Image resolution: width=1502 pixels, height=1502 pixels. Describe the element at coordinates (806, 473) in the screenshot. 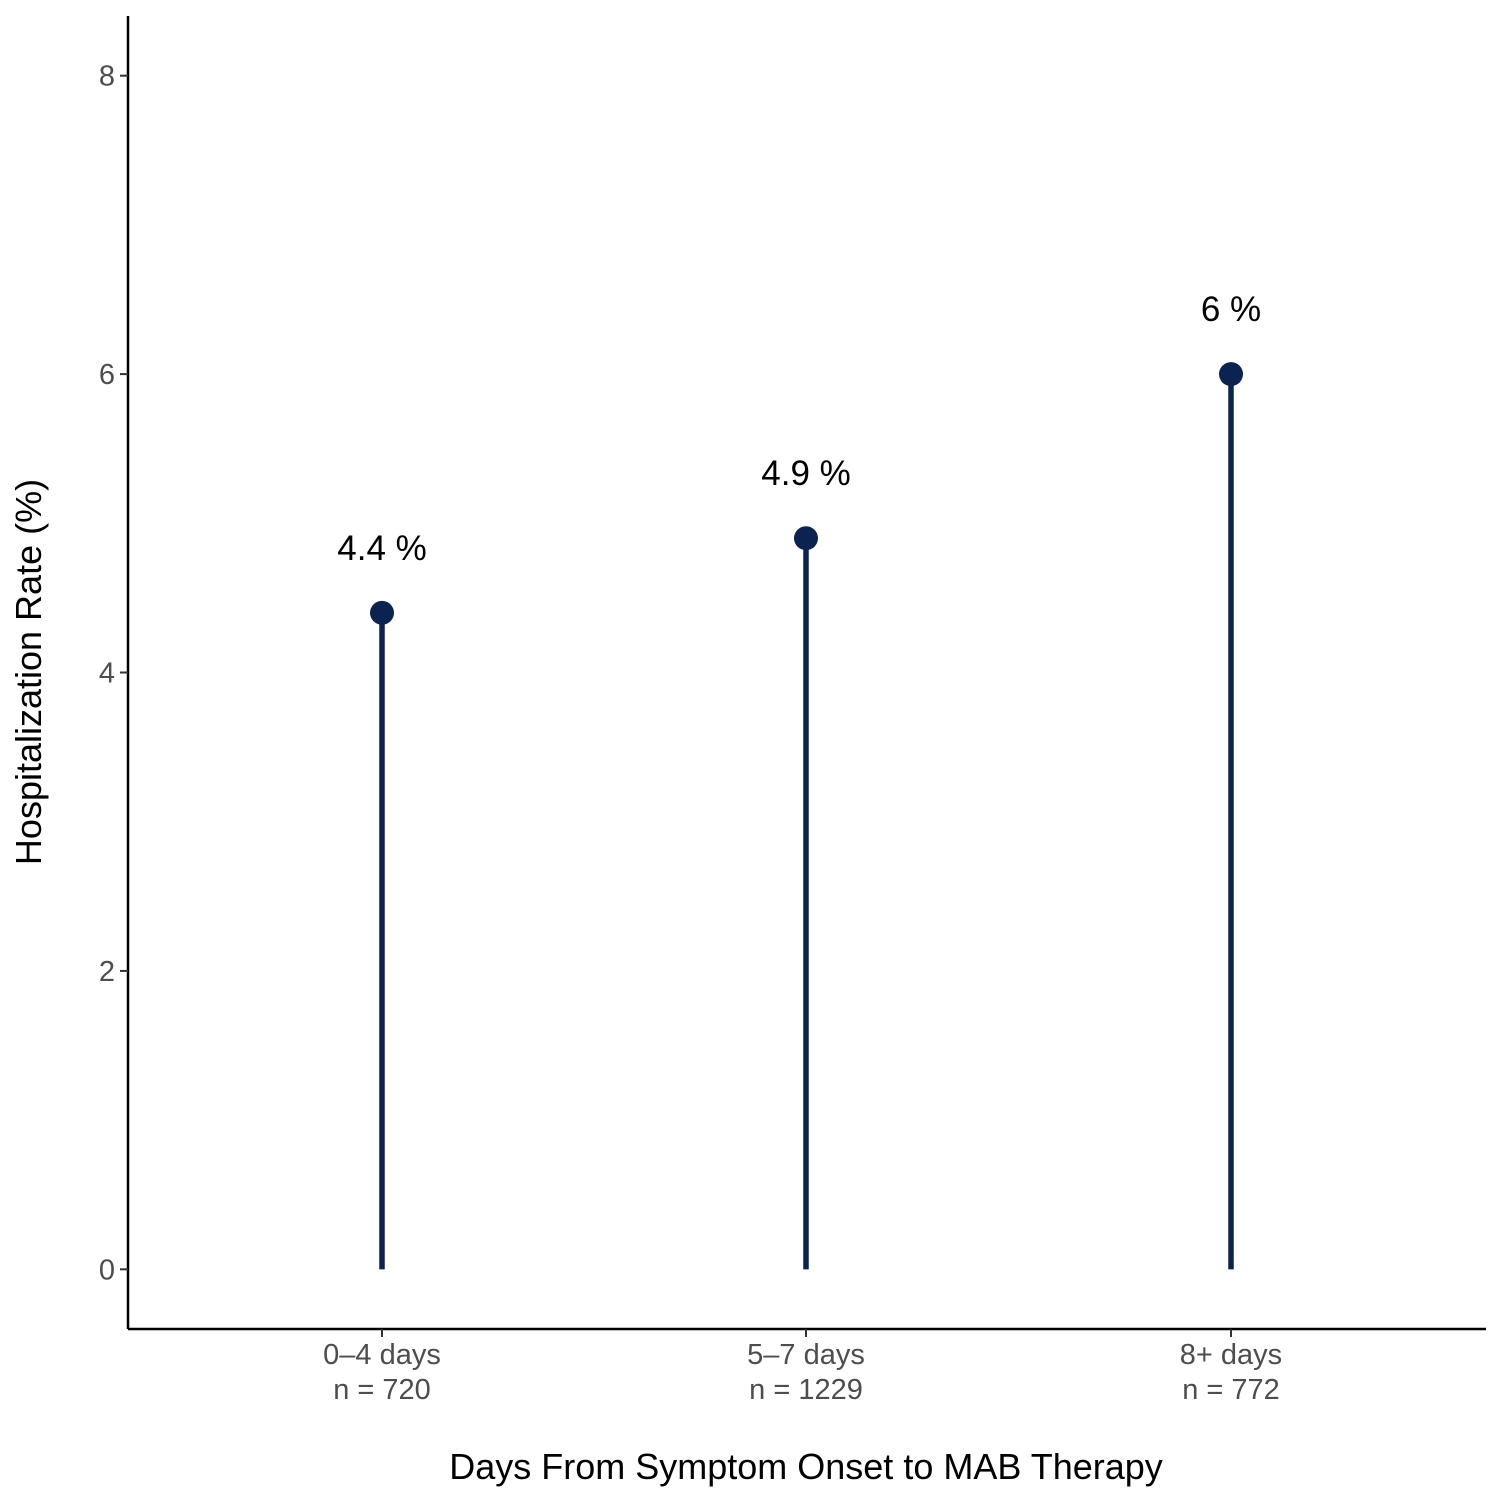

I see `data-label: 4.9 %` at that location.